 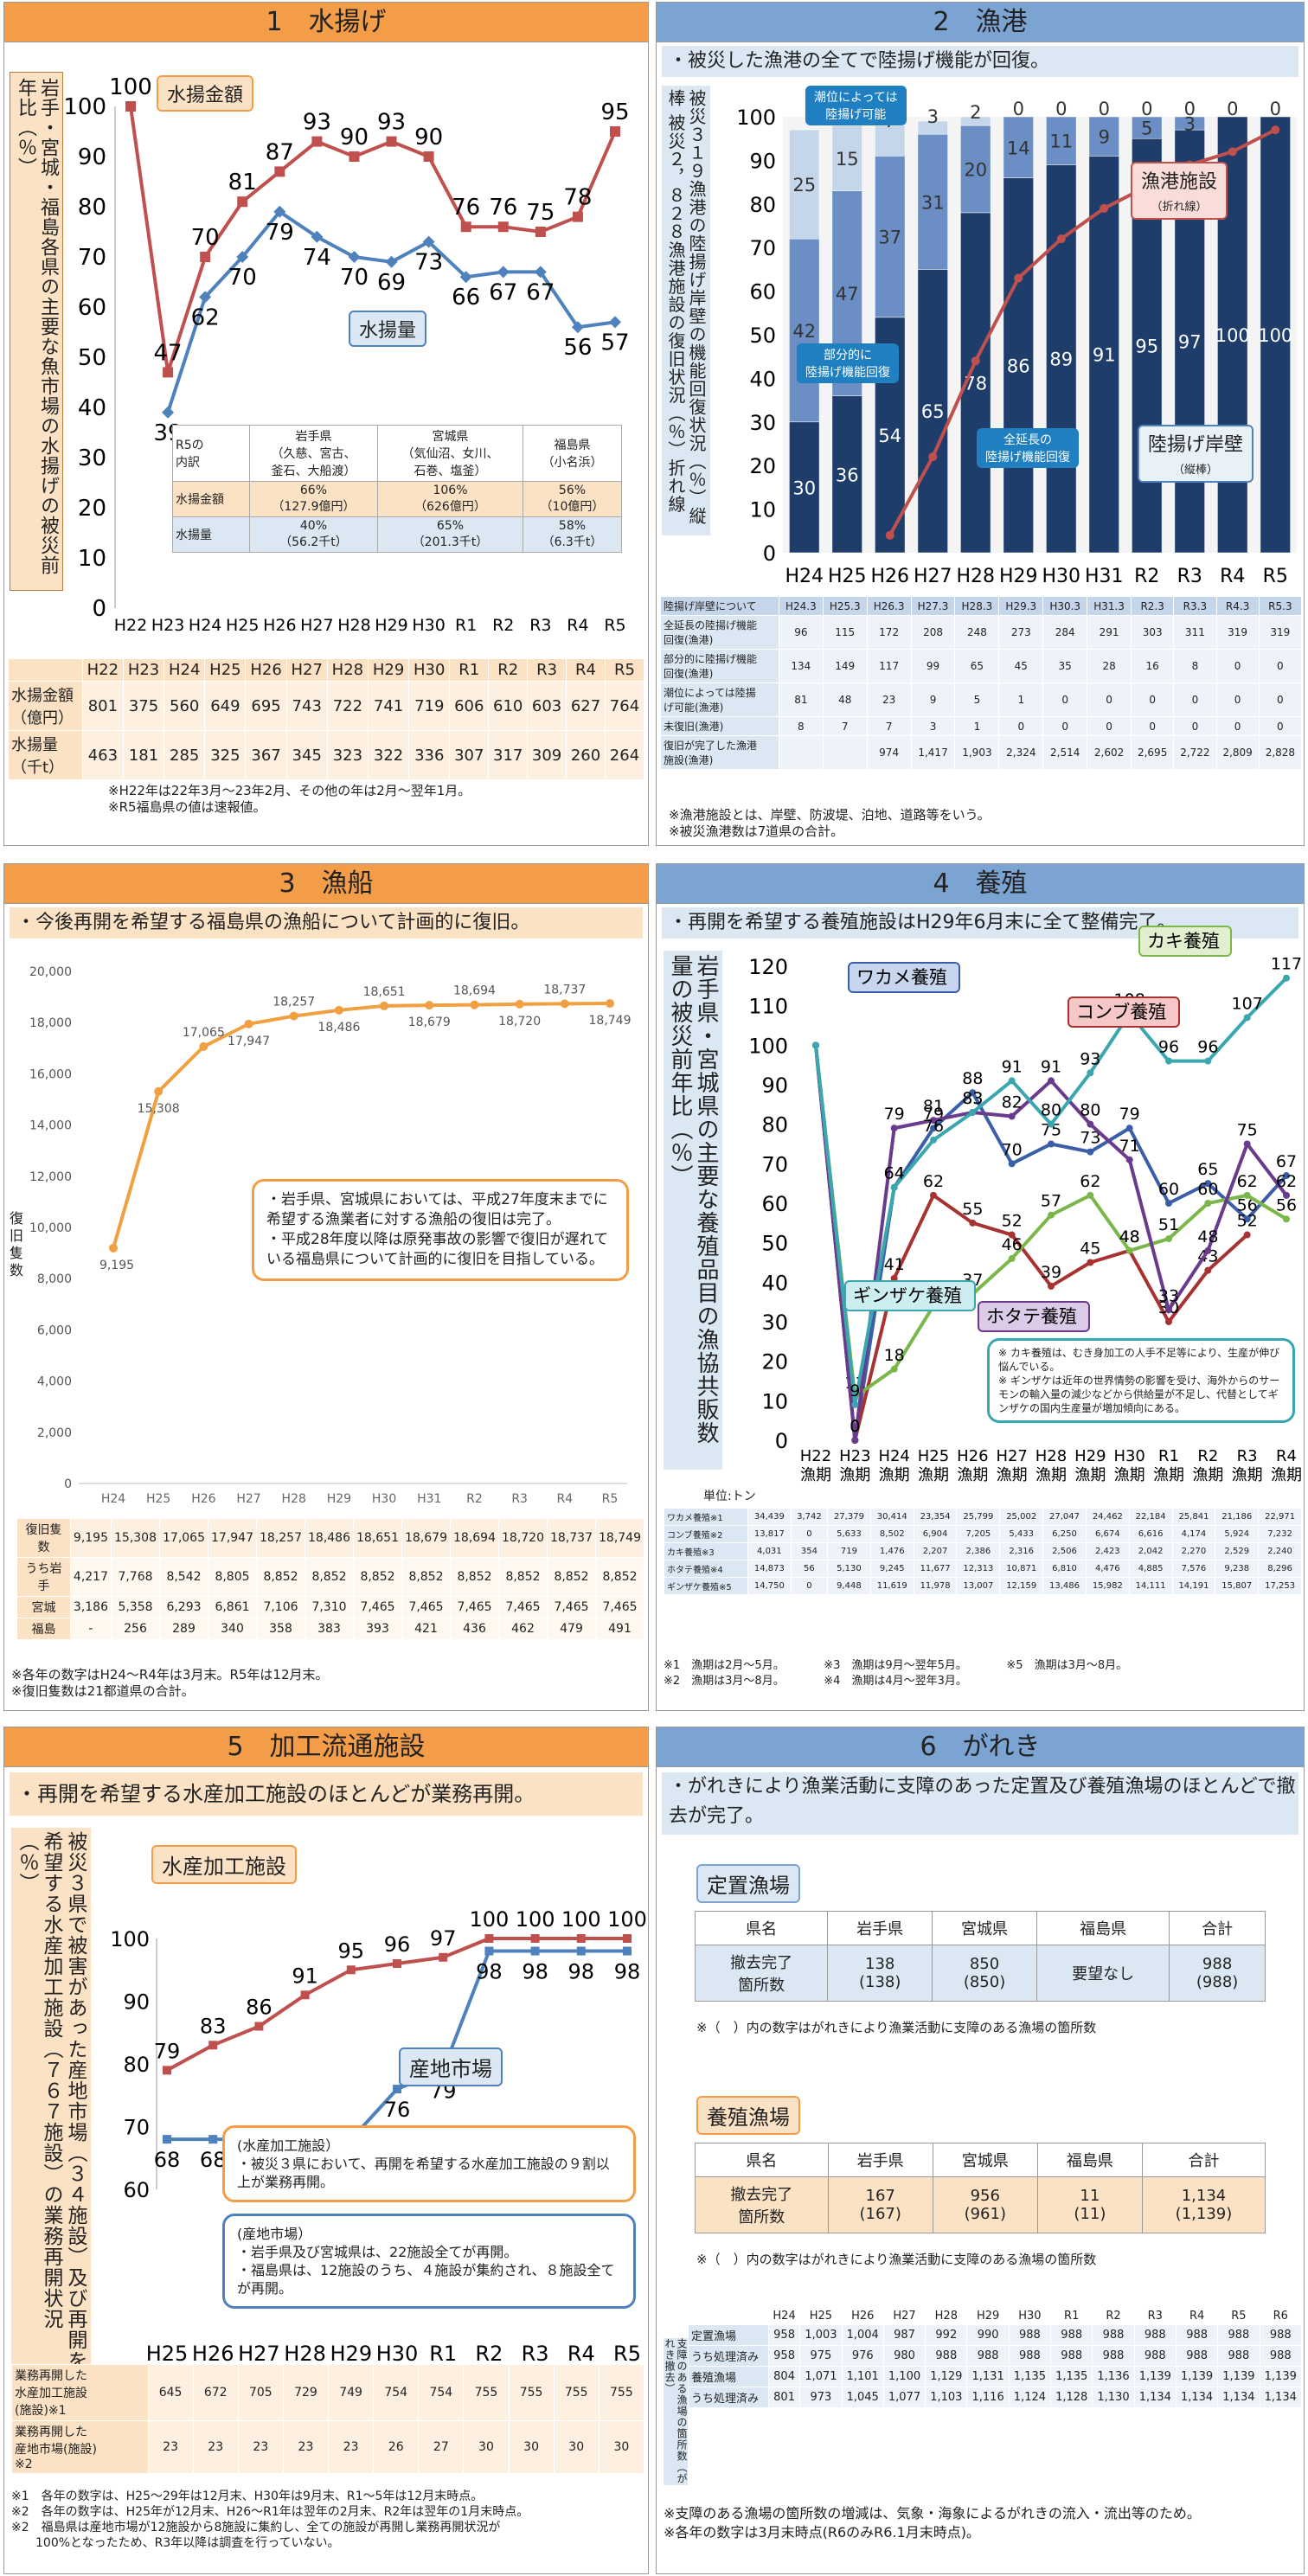 What do you see at coordinates (946, 2376) in the screenshot?
I see `table-cell: 1,129` at bounding box center [946, 2376].